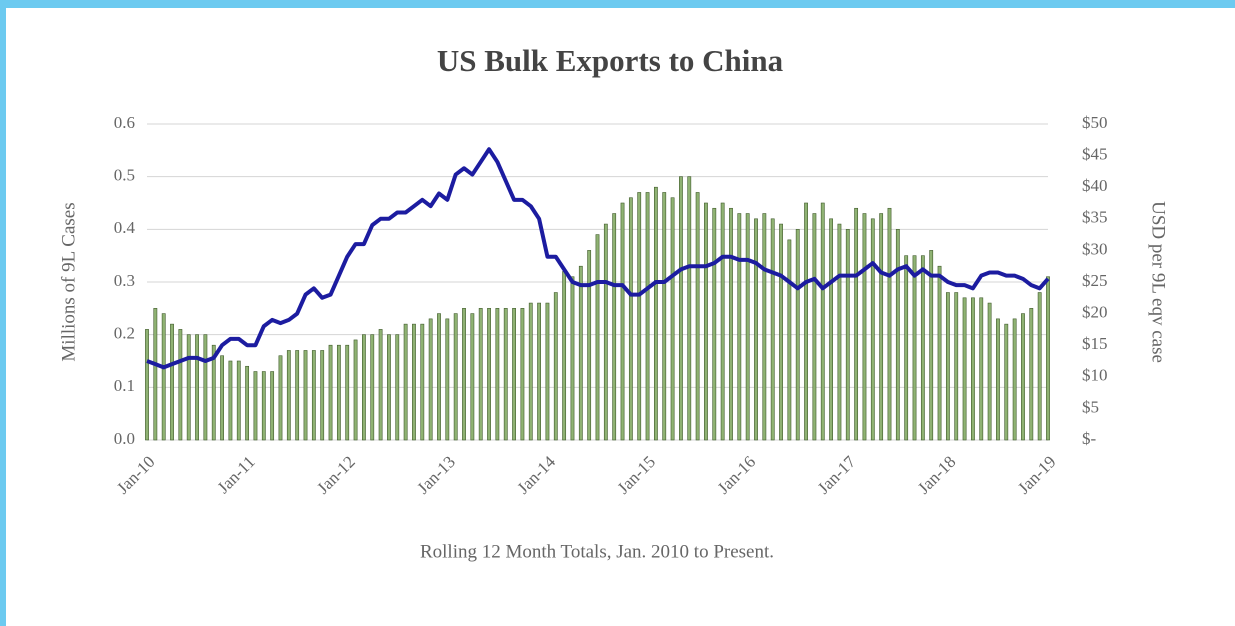 The height and width of the screenshot is (626, 1235). Describe the element at coordinates (68, 281) in the screenshot. I see `y-axis-label: Millions of 9L Cases` at that location.